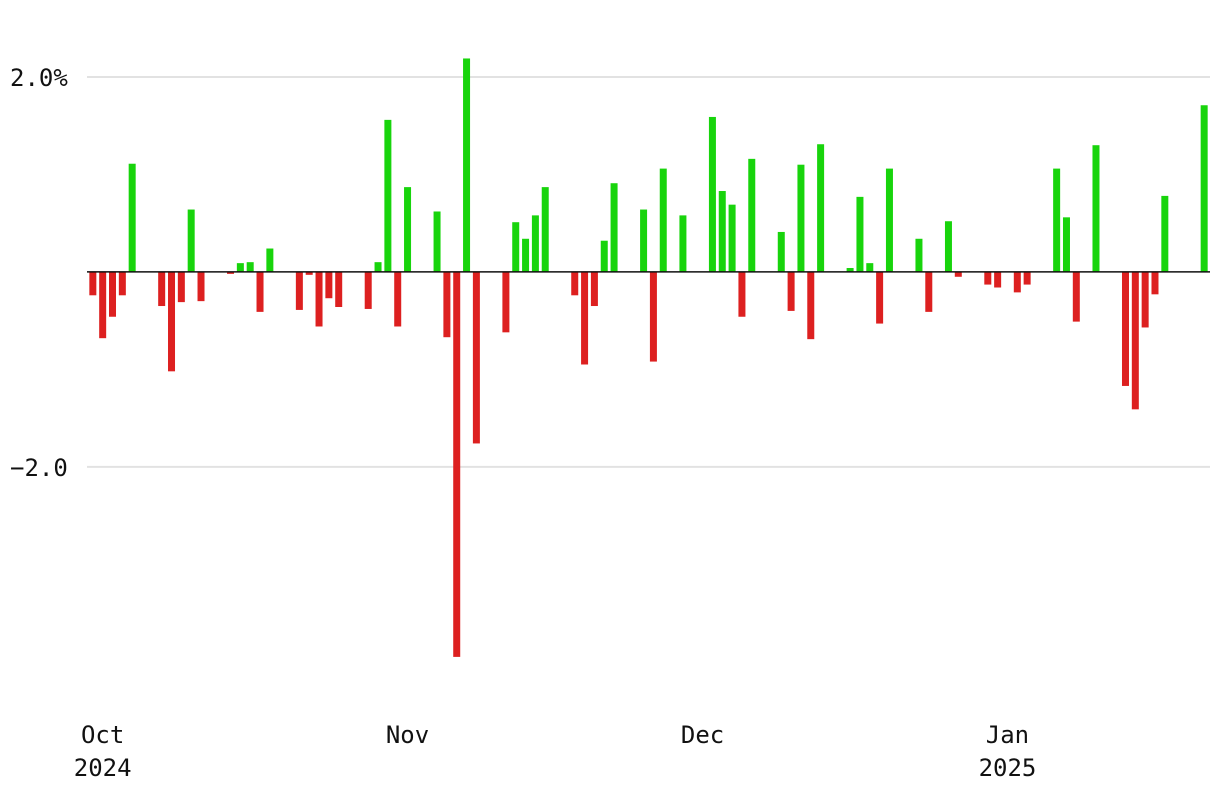 This screenshot has width=1220, height=808. Describe the element at coordinates (1008, 768) in the screenshot. I see `x-tick-year: 2025` at that location.